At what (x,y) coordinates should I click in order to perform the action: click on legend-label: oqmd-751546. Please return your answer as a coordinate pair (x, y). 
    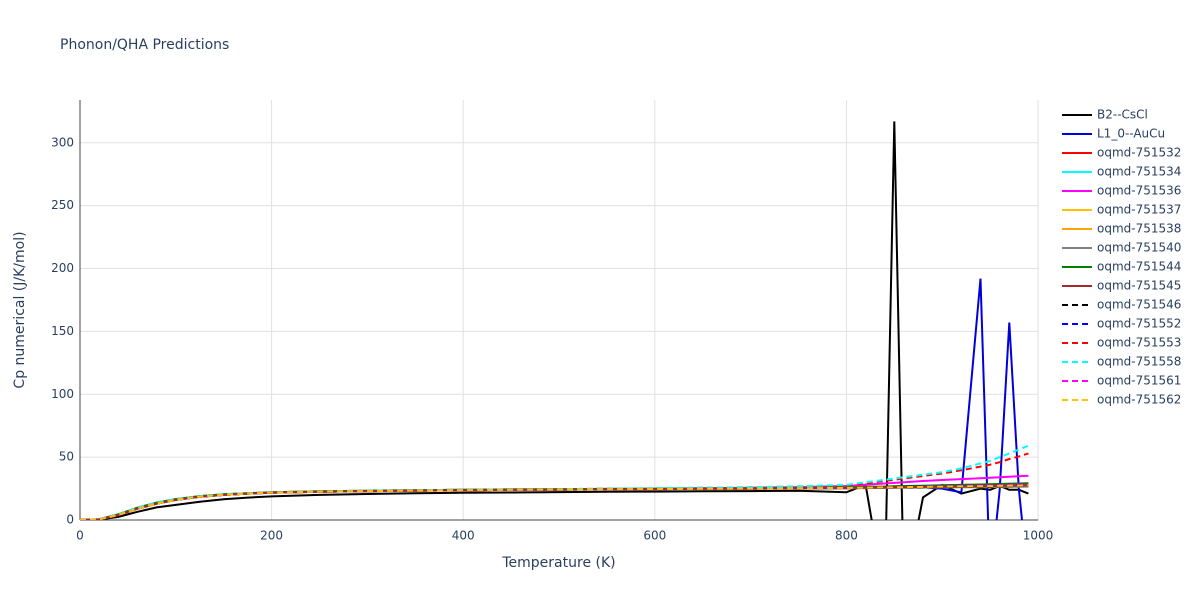
    Looking at the image, I should click on (1139, 305).